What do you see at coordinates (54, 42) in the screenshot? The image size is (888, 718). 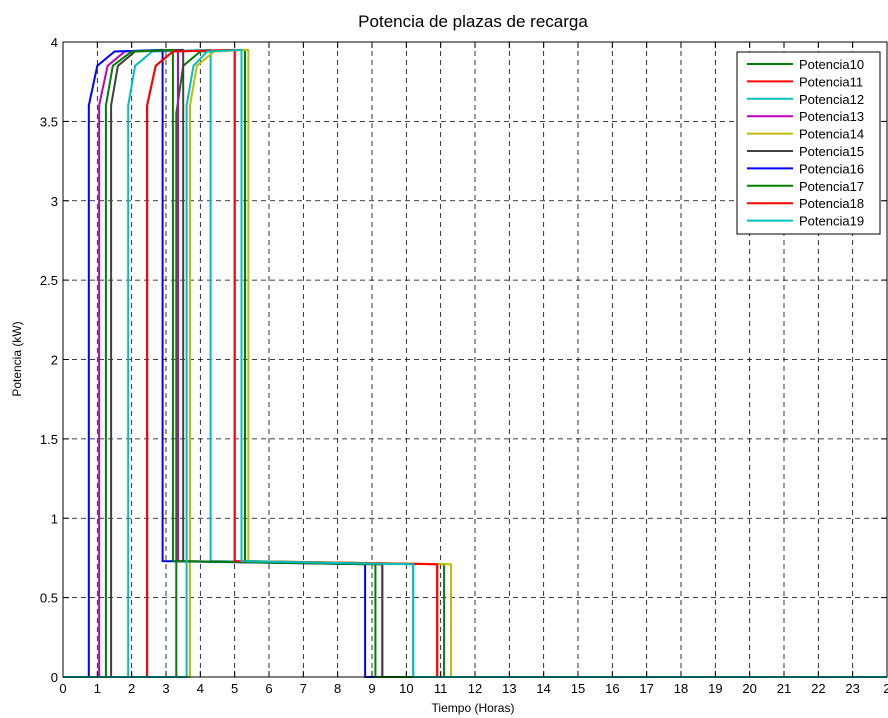 I see `y-tick-label: 4` at bounding box center [54, 42].